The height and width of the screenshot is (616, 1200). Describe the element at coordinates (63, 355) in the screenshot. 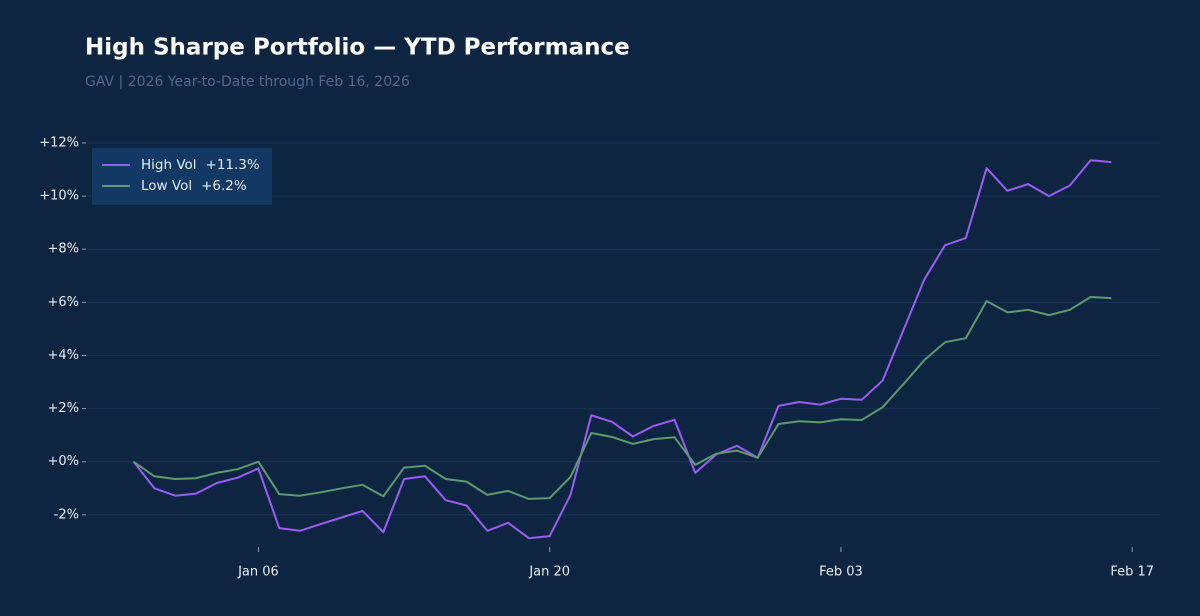

I see `y-tick-label: +4%` at that location.